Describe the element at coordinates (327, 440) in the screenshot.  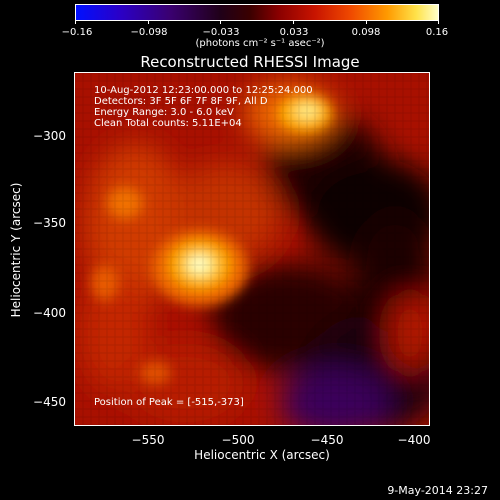
I see `x-tick-label: −450` at that location.